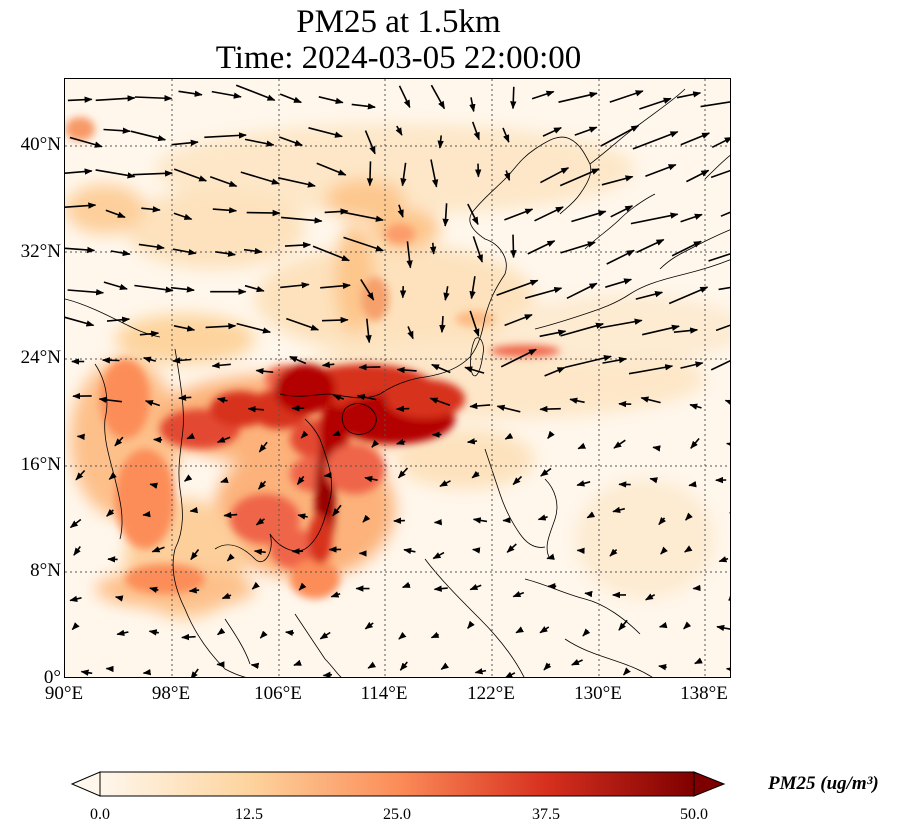  I want to click on y-tick-label: 32°N, so click(40, 251).